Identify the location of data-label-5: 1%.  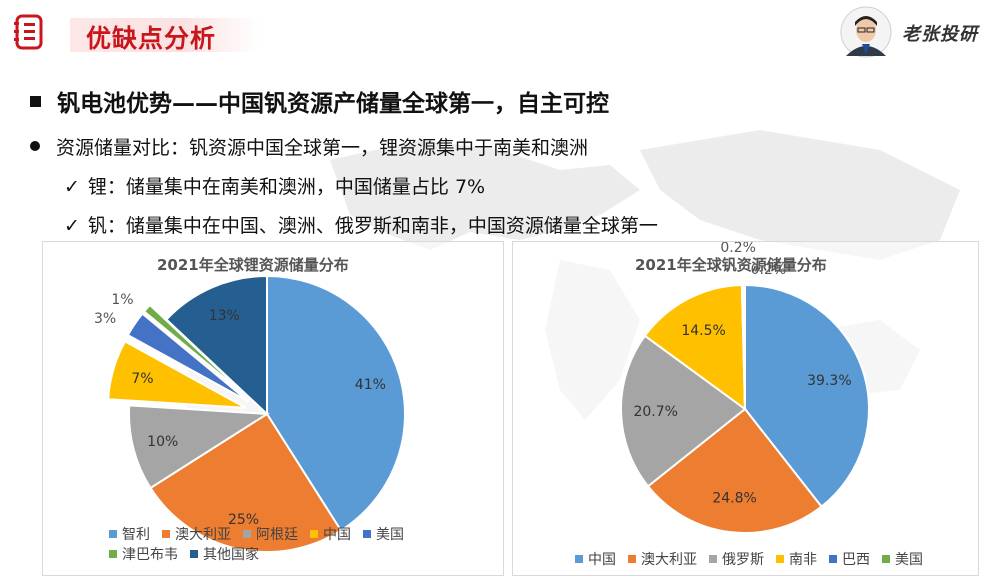
(122, 300).